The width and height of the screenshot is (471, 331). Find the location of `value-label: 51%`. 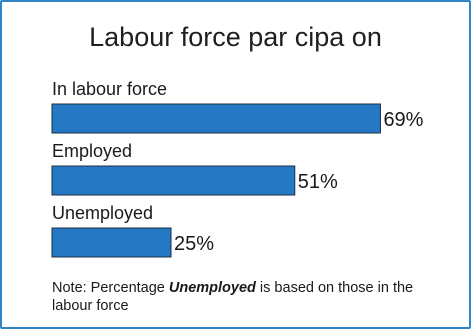

value-label: 51% is located at coordinates (318, 182).